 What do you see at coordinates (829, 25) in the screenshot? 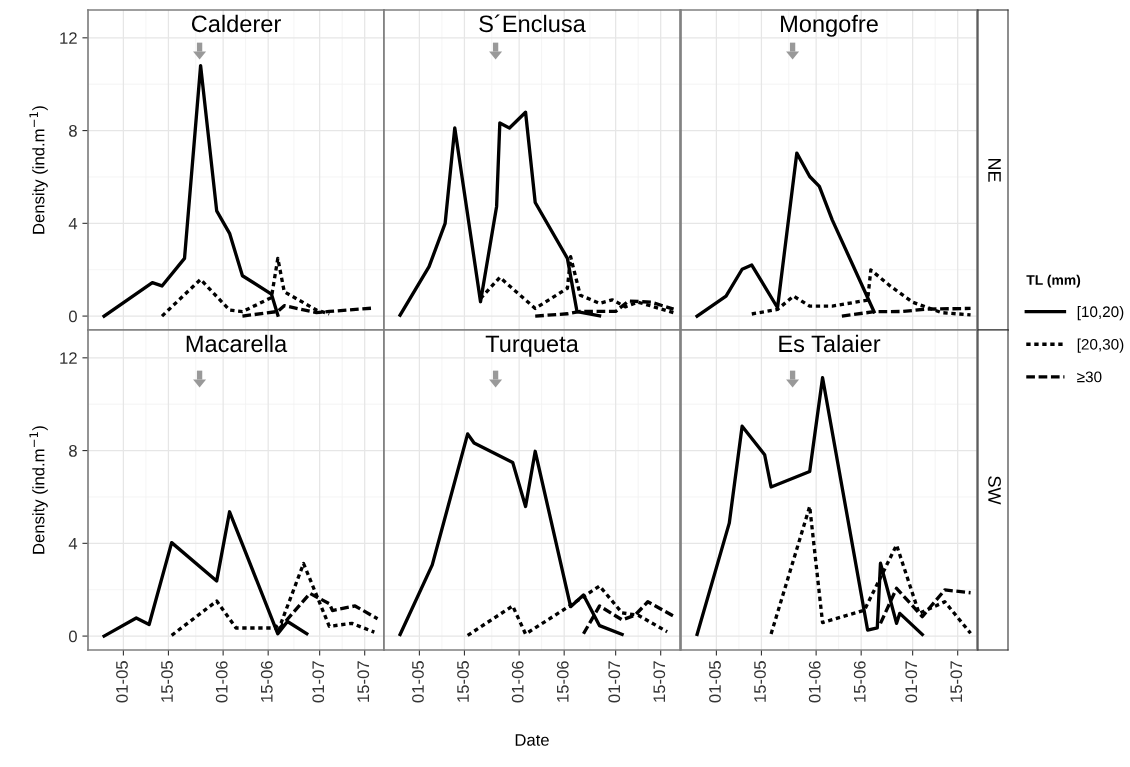
I see `chart-title: Mongofre` at bounding box center [829, 25].